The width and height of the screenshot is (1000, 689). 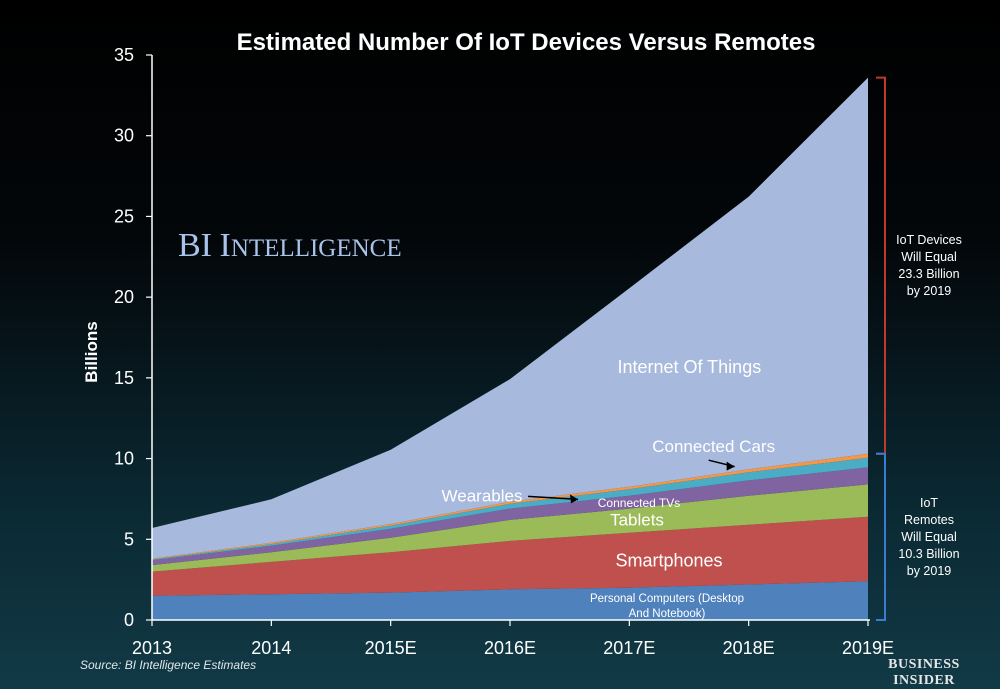 I want to click on x-tick-label: 2016E, so click(x=510, y=648).